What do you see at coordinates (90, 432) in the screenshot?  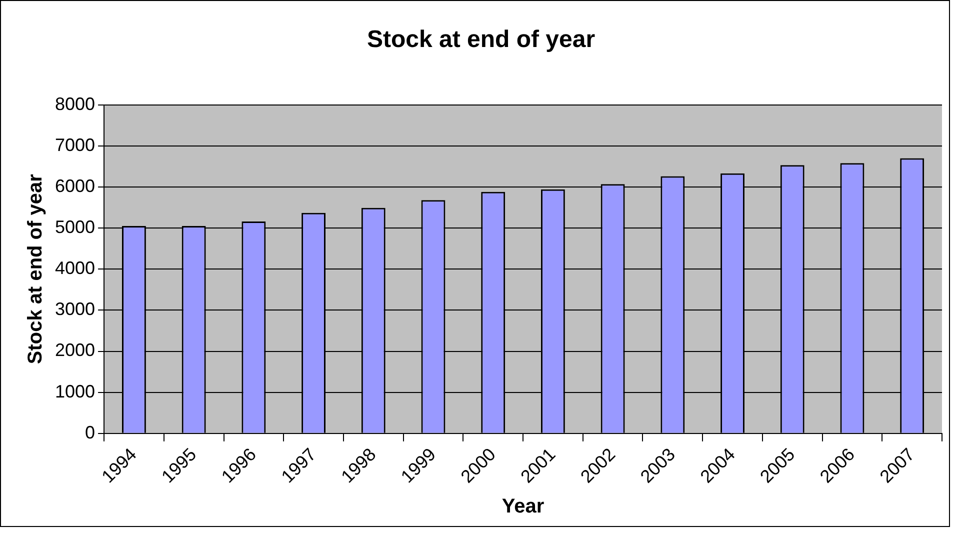 I see `y-tick-label: 0` at bounding box center [90, 432].